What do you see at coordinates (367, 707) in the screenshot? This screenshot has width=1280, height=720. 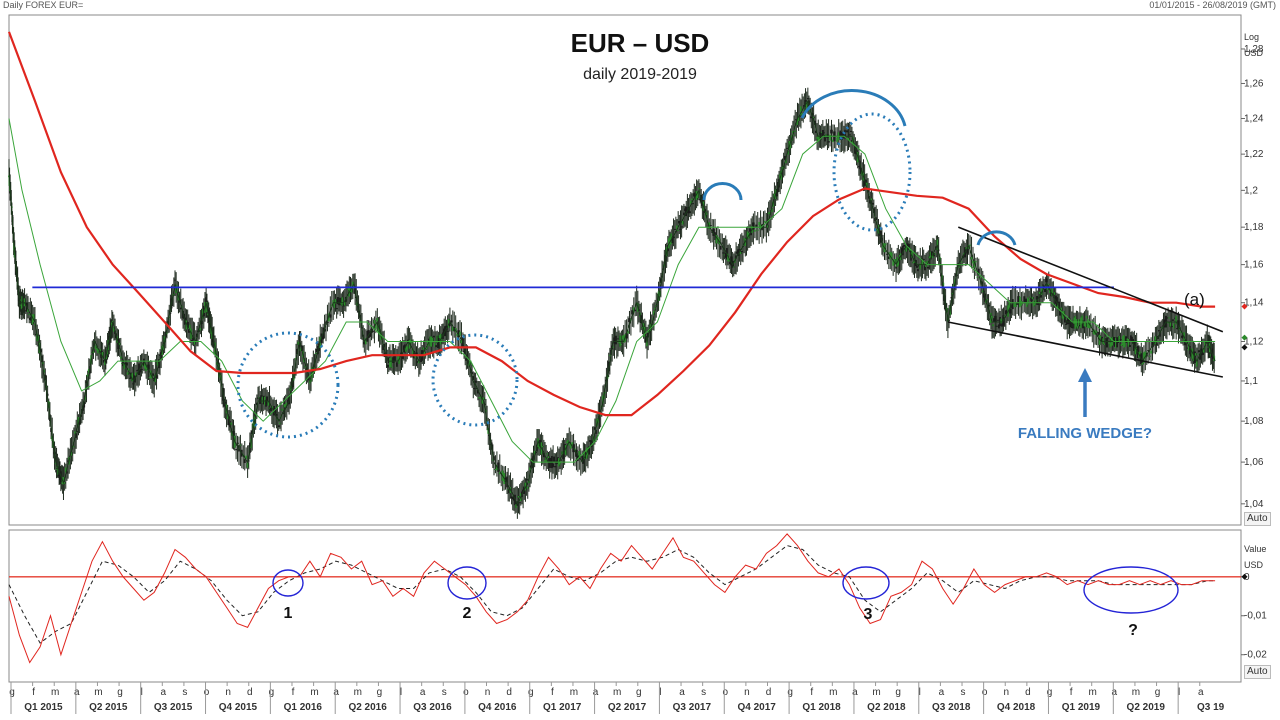 I see `quarter-label: Q2 2016` at bounding box center [367, 707].